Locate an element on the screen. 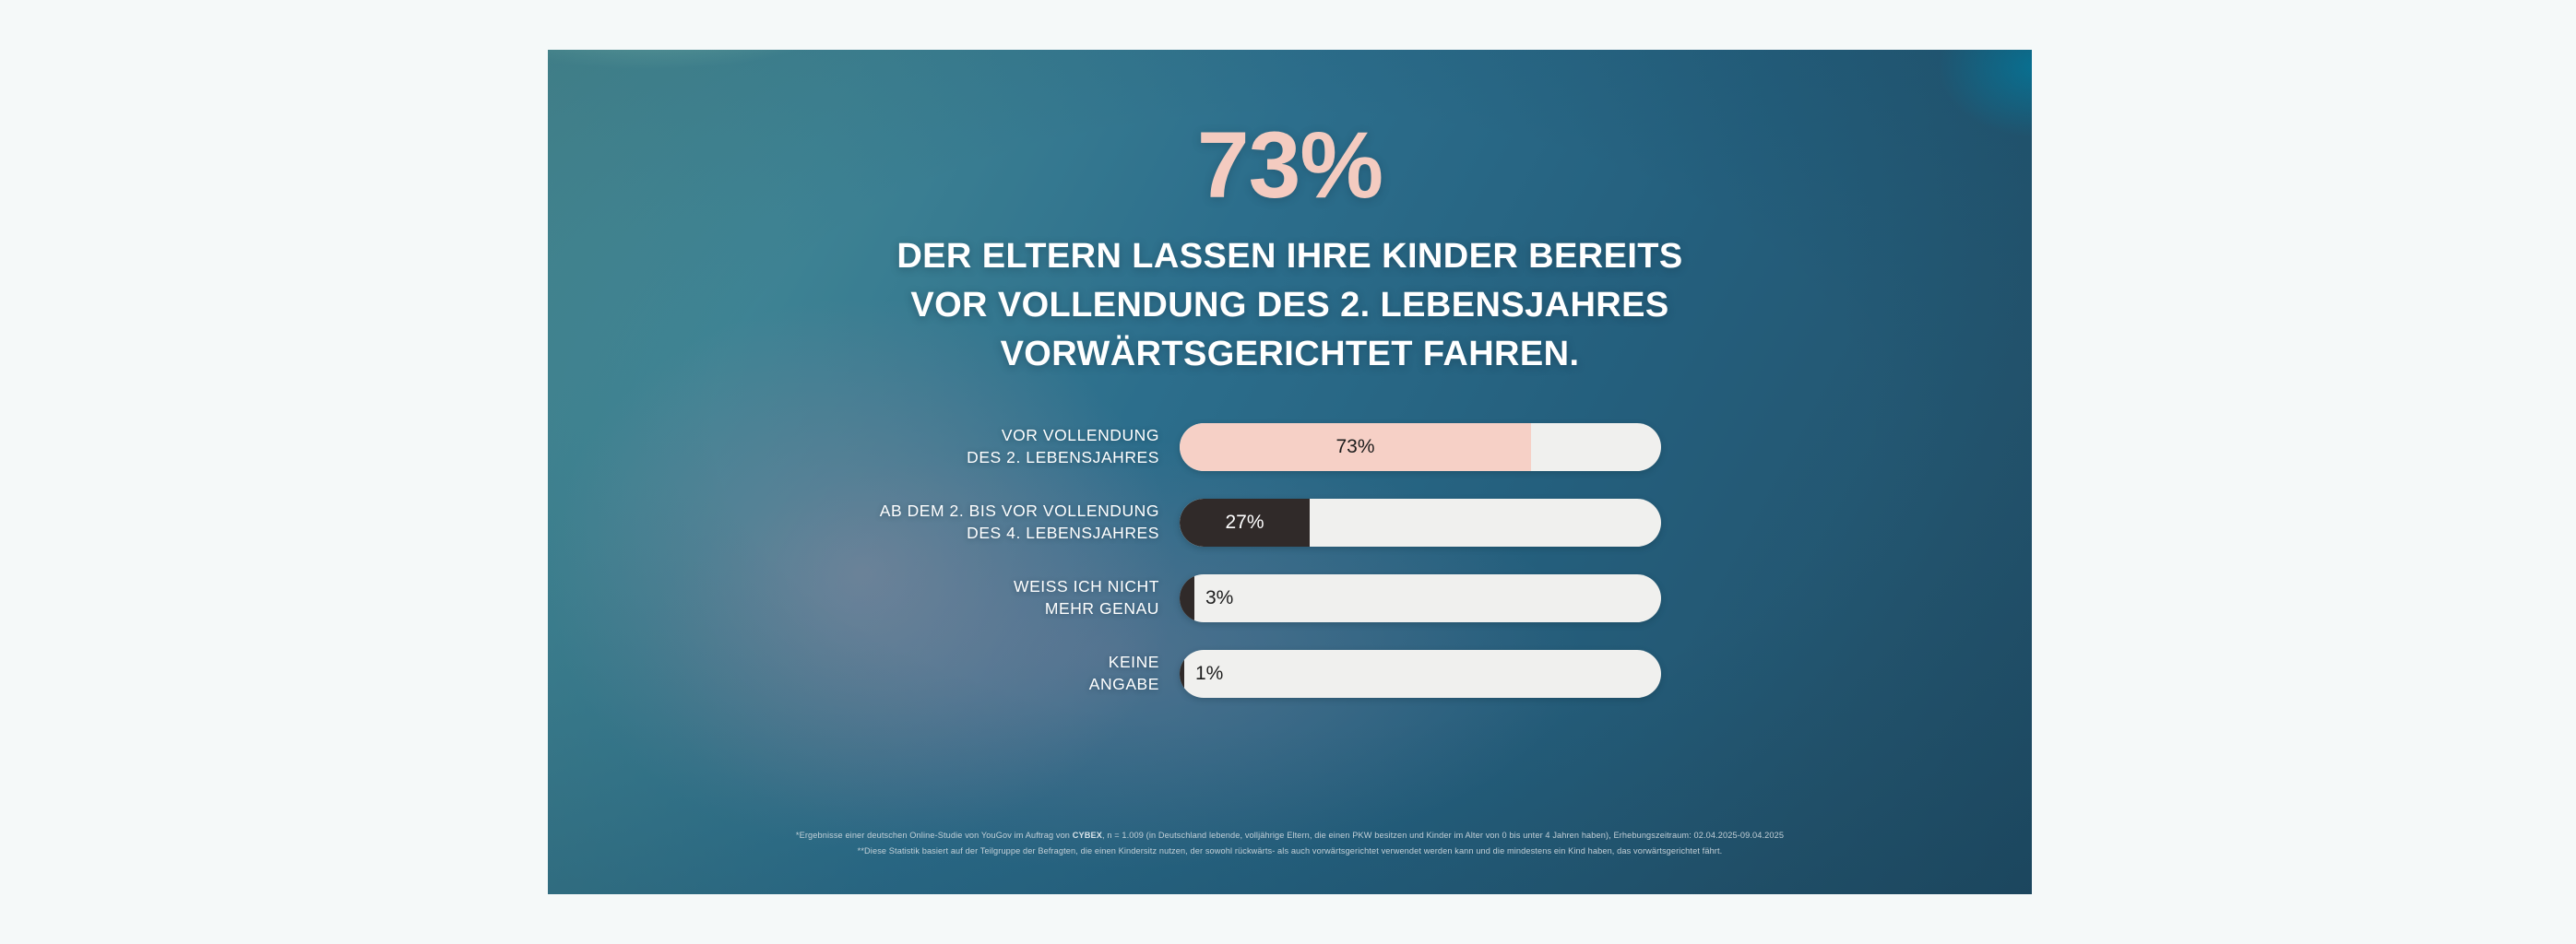 The height and width of the screenshot is (944, 2576). bar-label-line-2: DES 2. LEBENSJAHRES is located at coordinates (1063, 457).